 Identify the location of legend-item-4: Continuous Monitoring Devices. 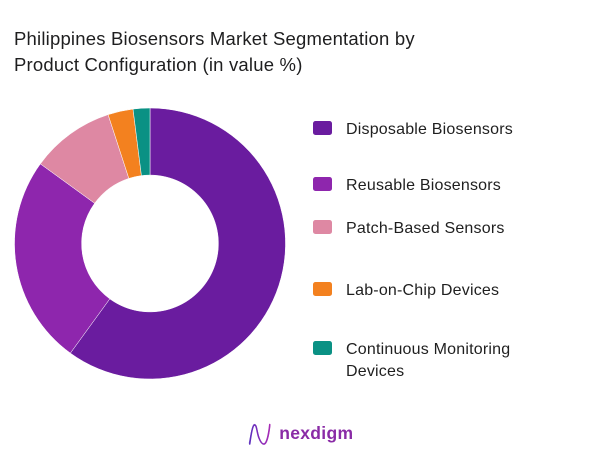
(440, 361).